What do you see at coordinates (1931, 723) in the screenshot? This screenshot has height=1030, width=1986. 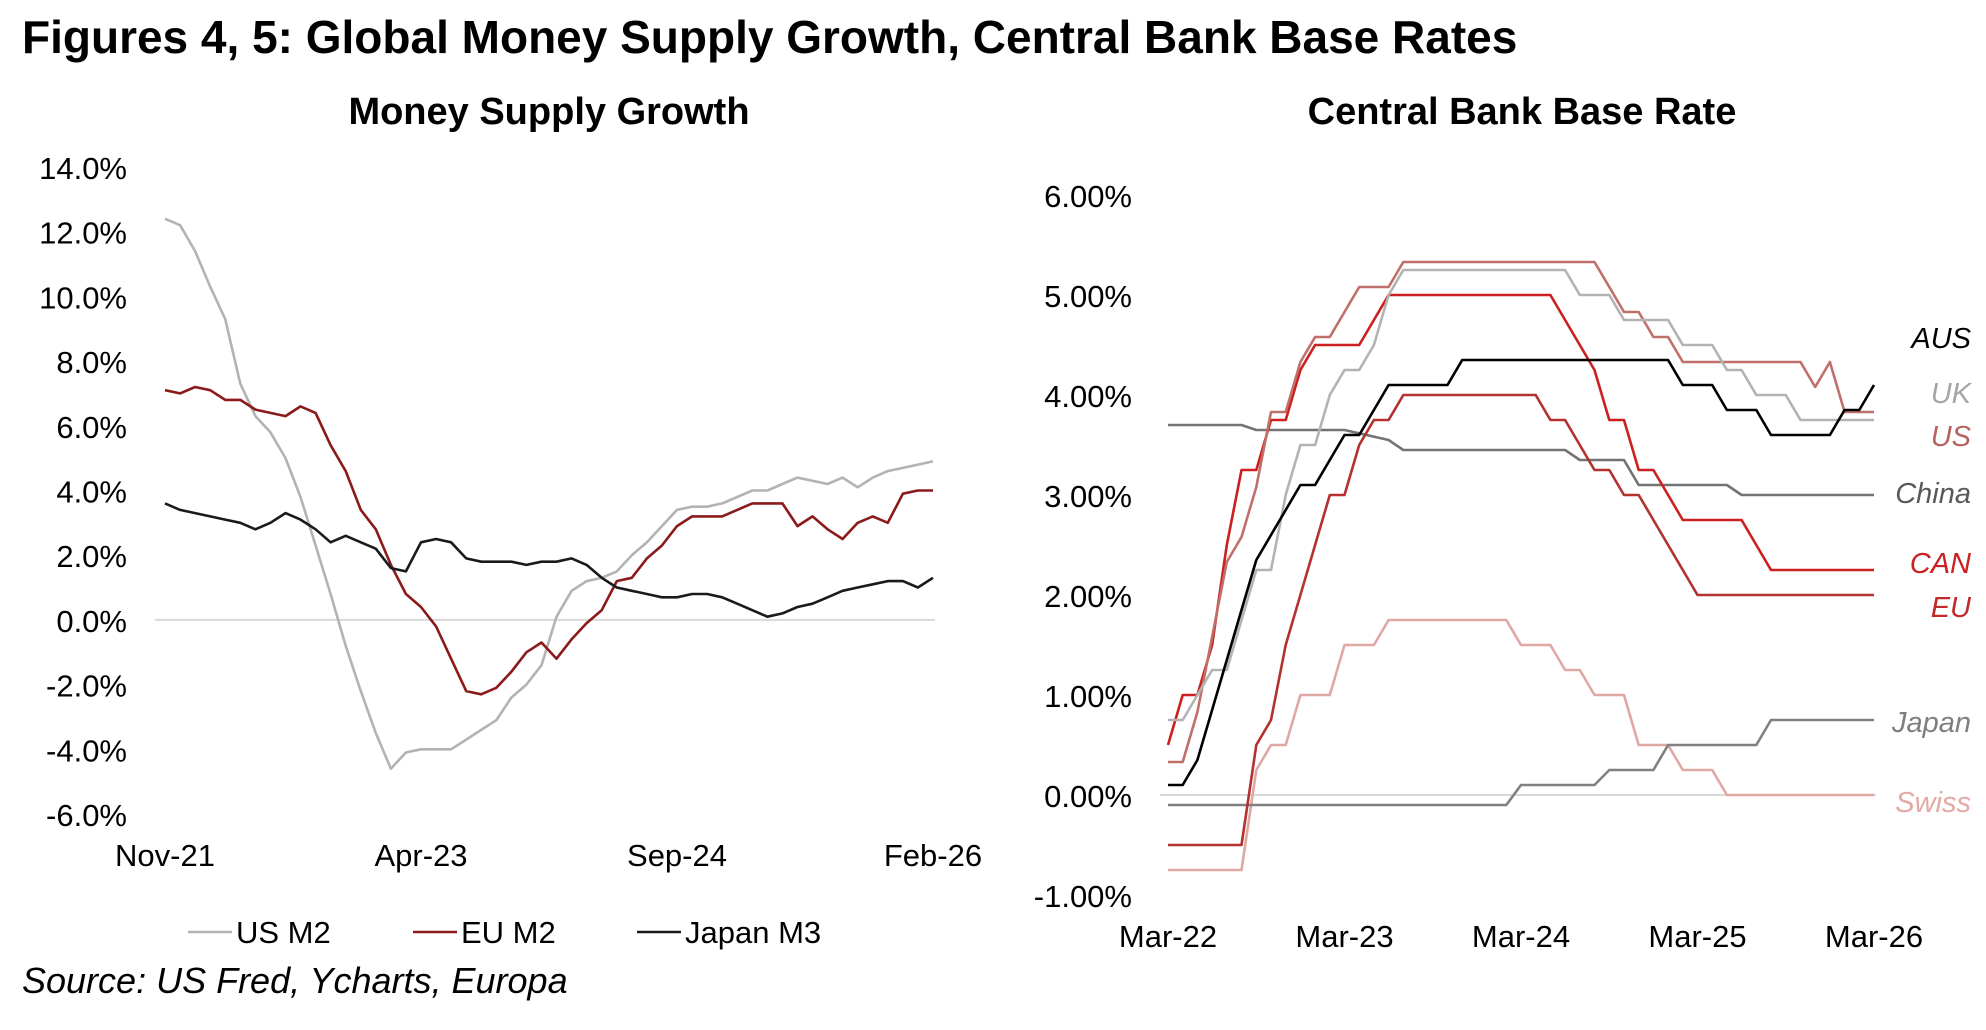 I see `series-label-japan: Japan` at bounding box center [1931, 723].